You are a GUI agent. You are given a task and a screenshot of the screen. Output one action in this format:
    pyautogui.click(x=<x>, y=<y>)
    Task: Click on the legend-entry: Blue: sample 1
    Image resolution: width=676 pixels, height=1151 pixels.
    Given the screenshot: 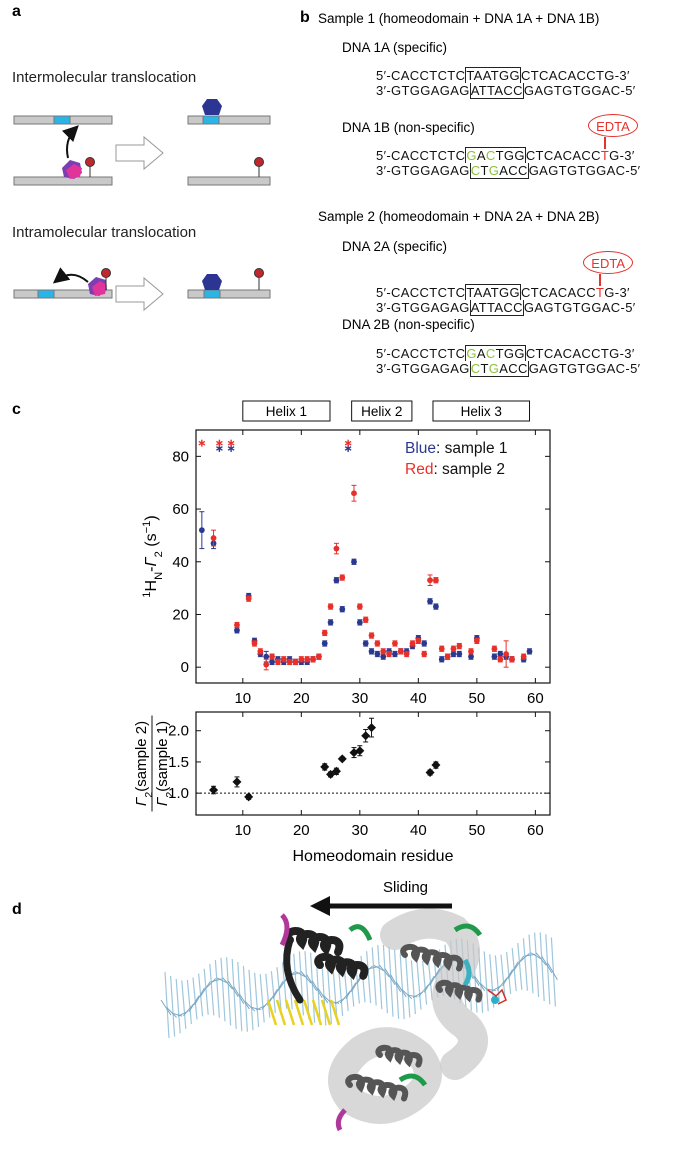 What is the action you would take?
    pyautogui.click(x=456, y=448)
    